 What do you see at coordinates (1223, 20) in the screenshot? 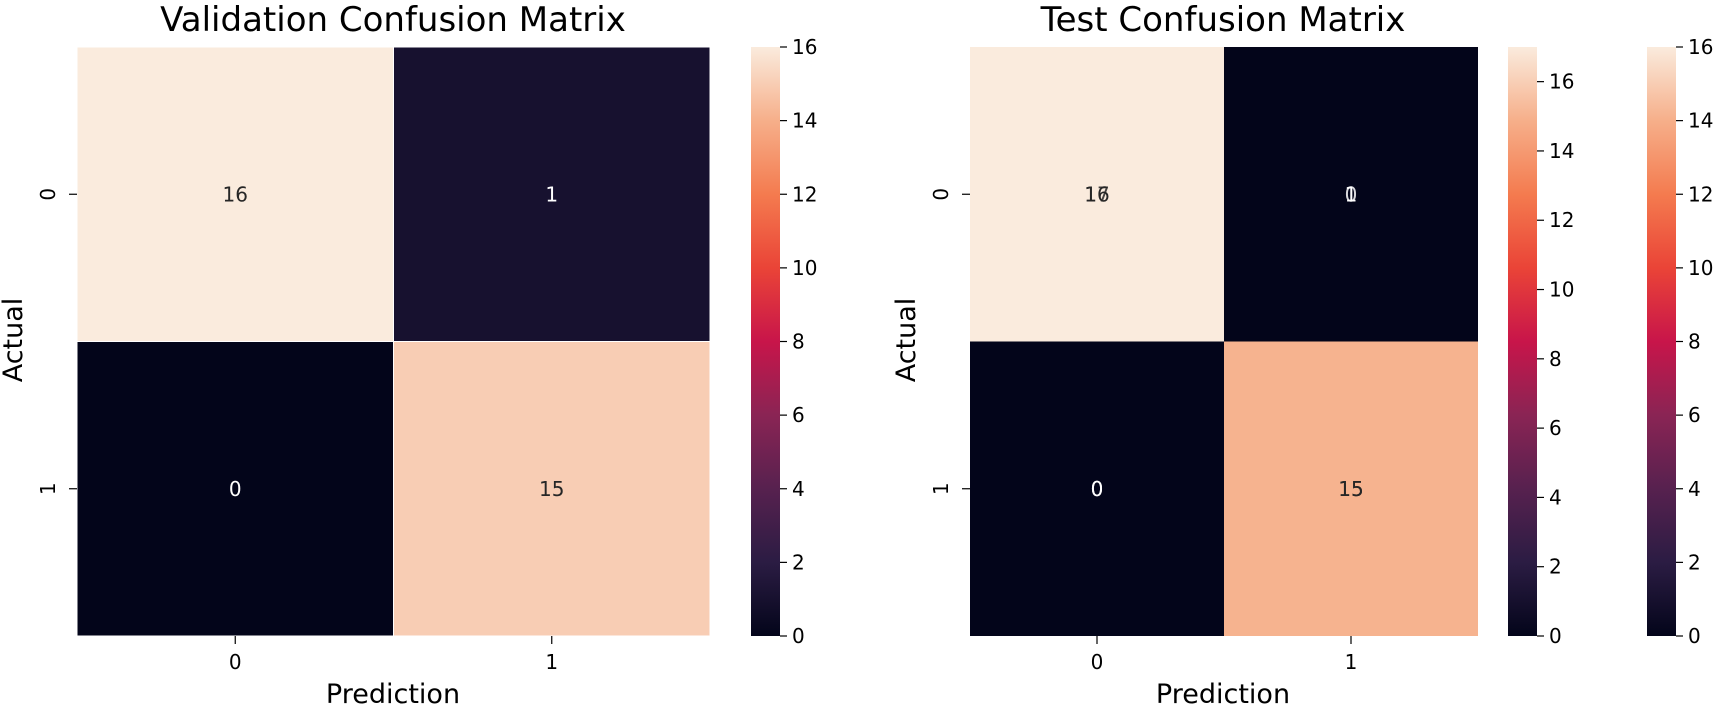
I see `test-title: Test Confusion Matrix` at bounding box center [1223, 20].